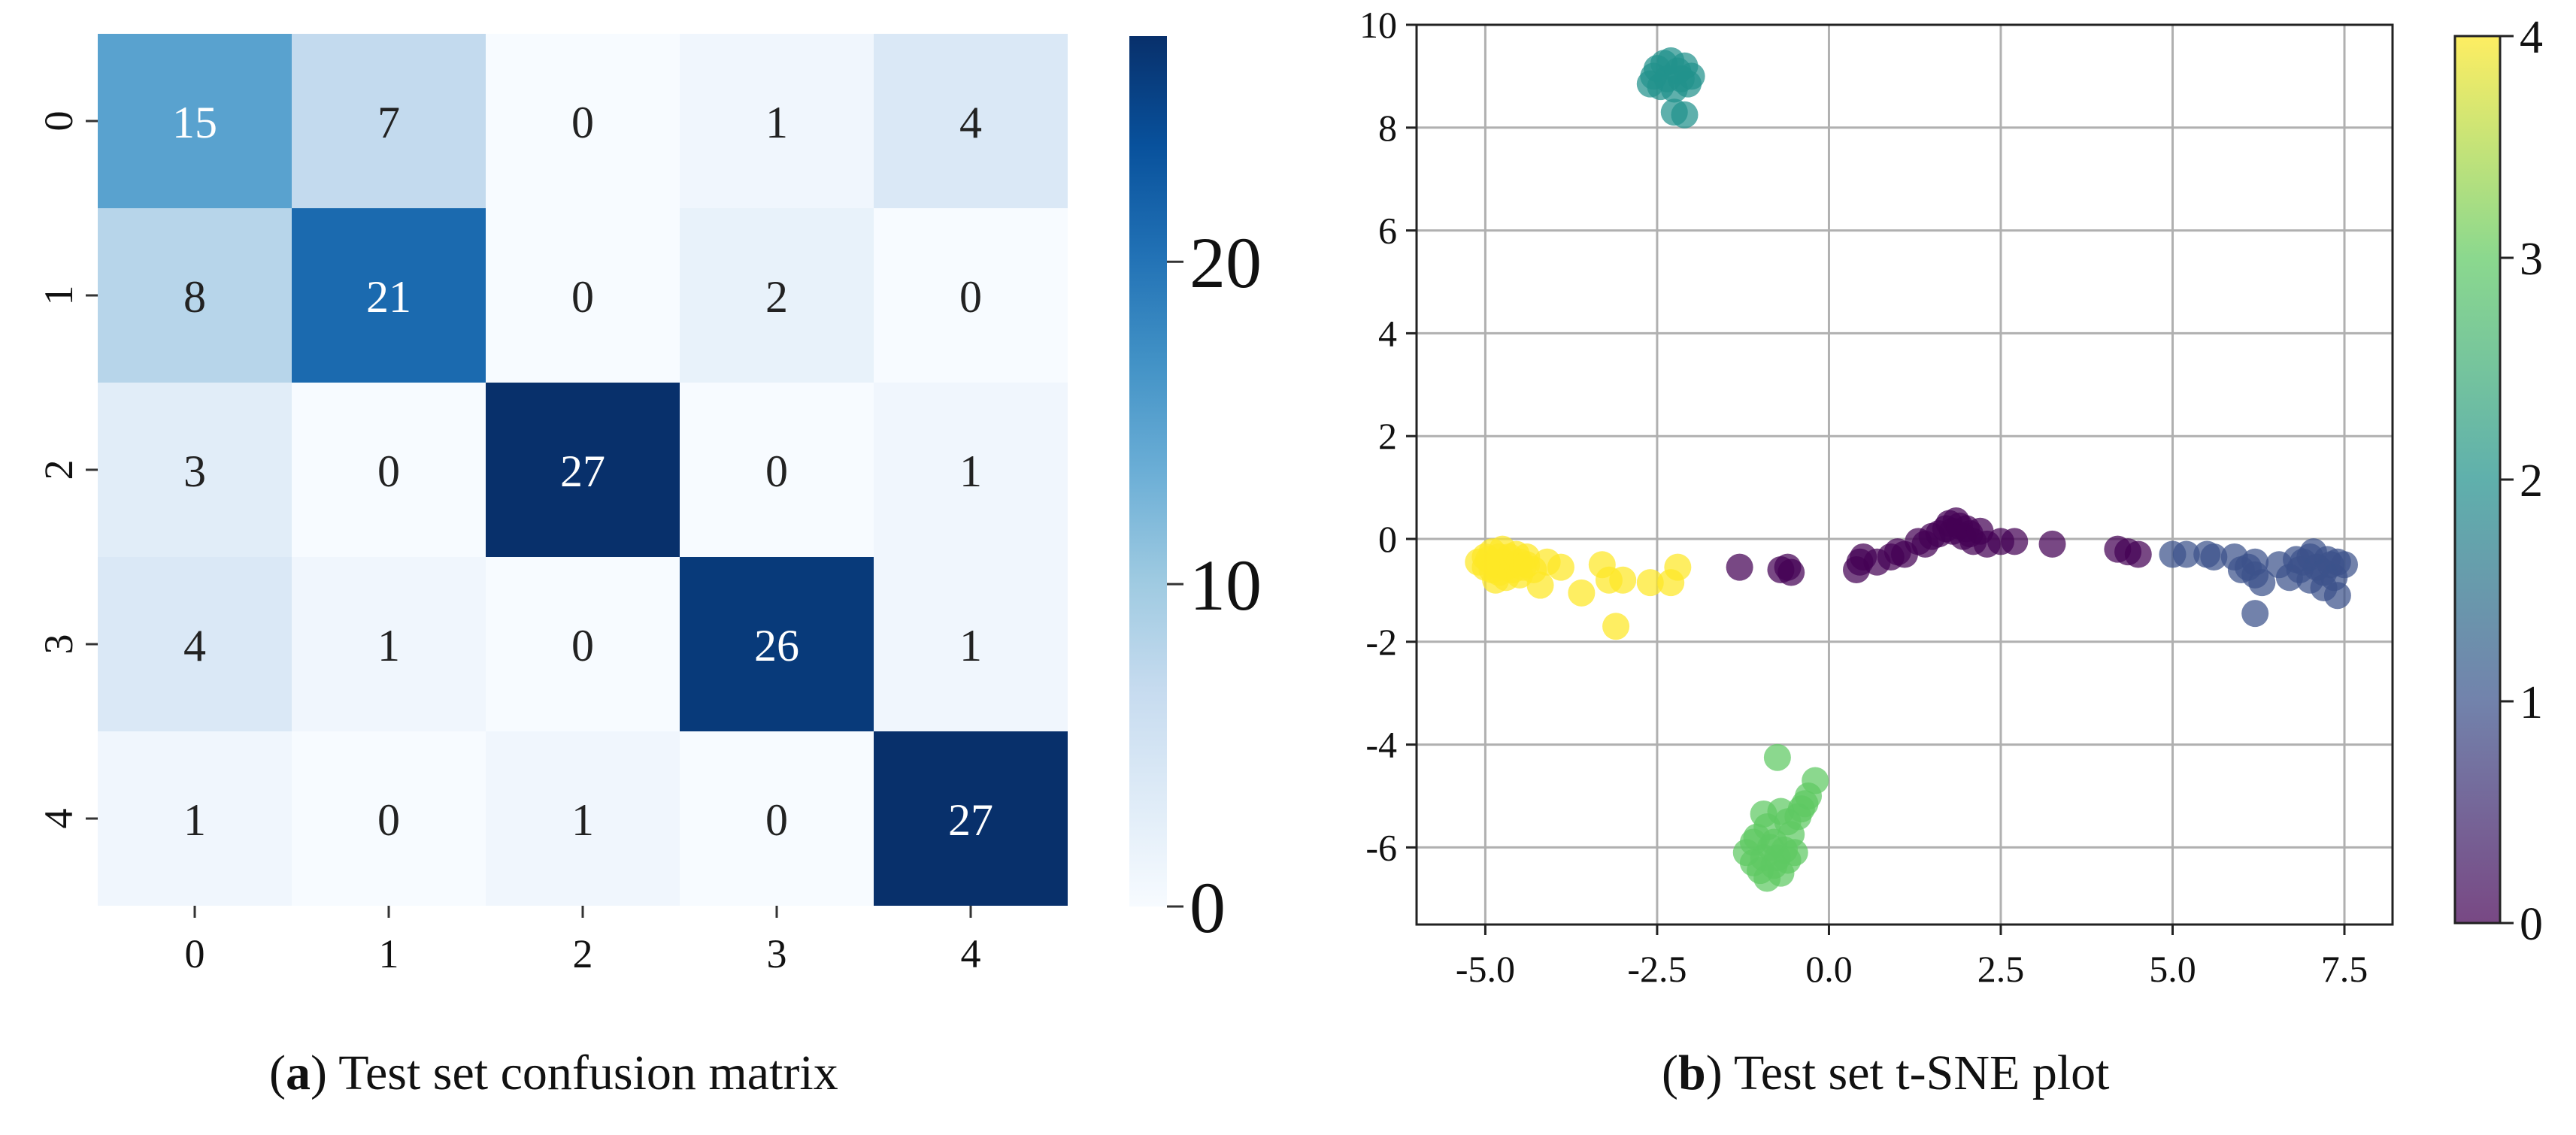 This screenshot has width=2576, height=1135. Describe the element at coordinates (1387, 128) in the screenshot. I see `y-tick-label: 8` at that location.